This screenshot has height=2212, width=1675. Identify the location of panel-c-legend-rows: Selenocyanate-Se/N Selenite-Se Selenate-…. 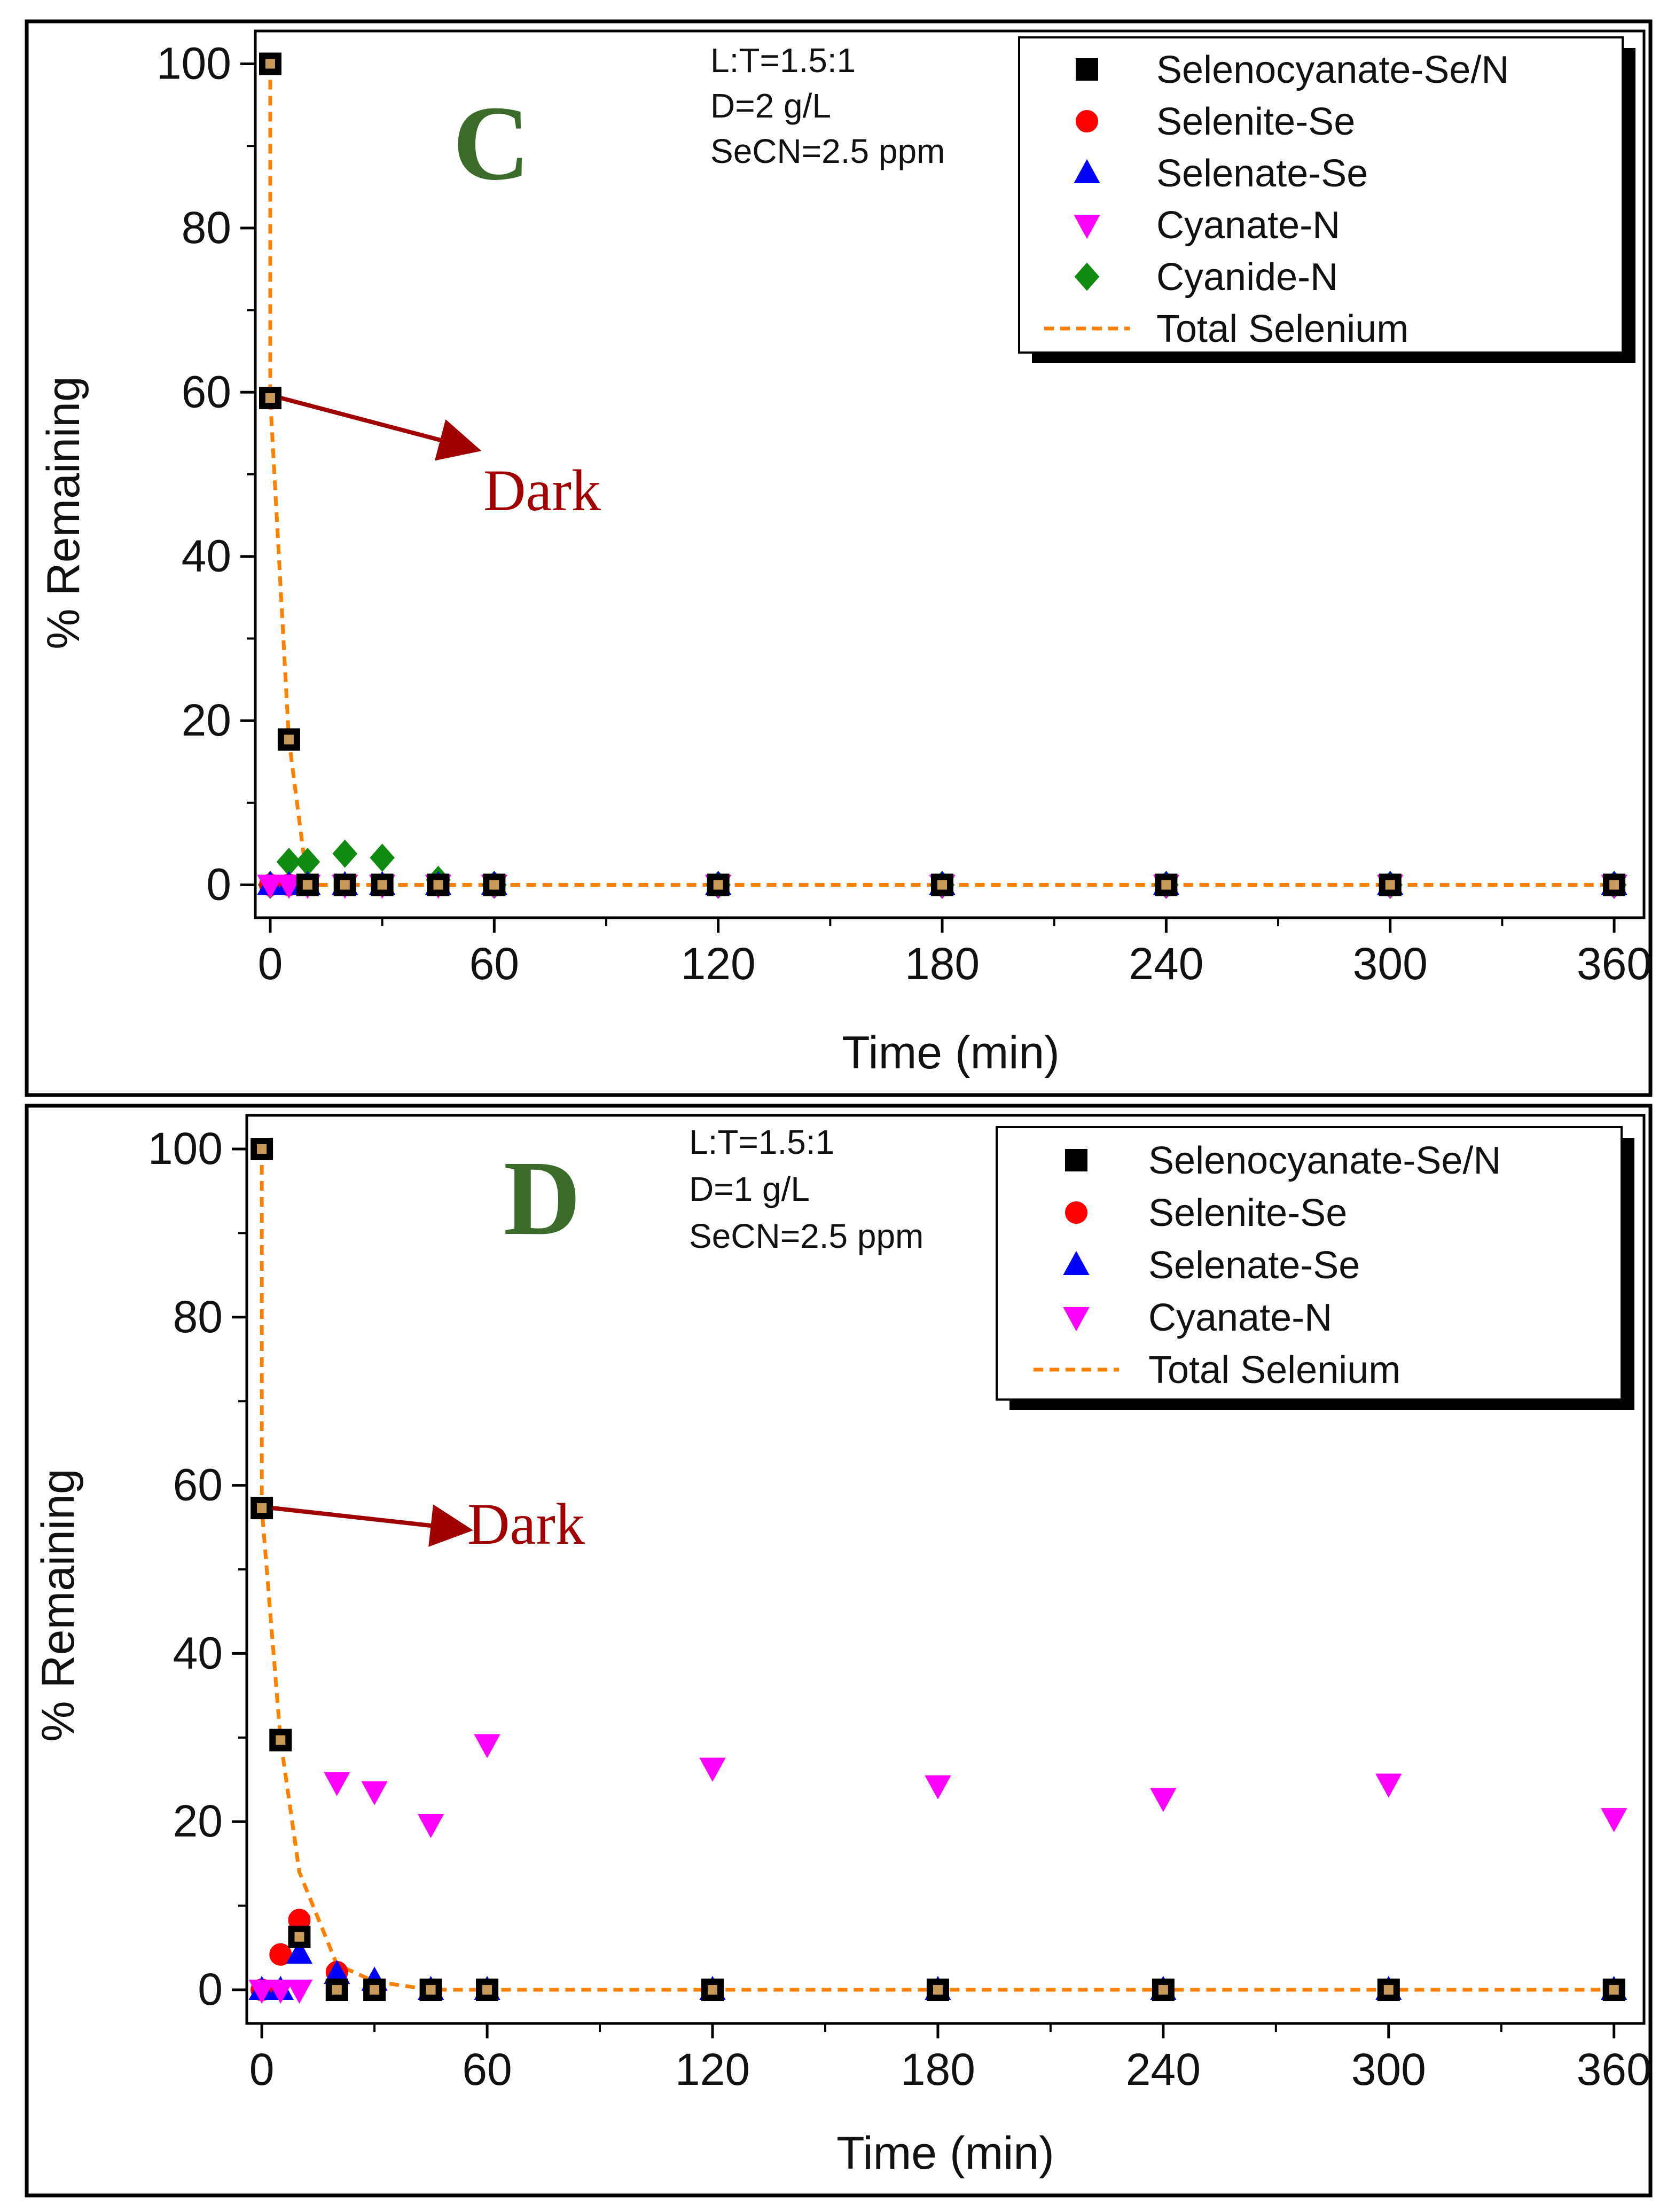
(1332, 199).